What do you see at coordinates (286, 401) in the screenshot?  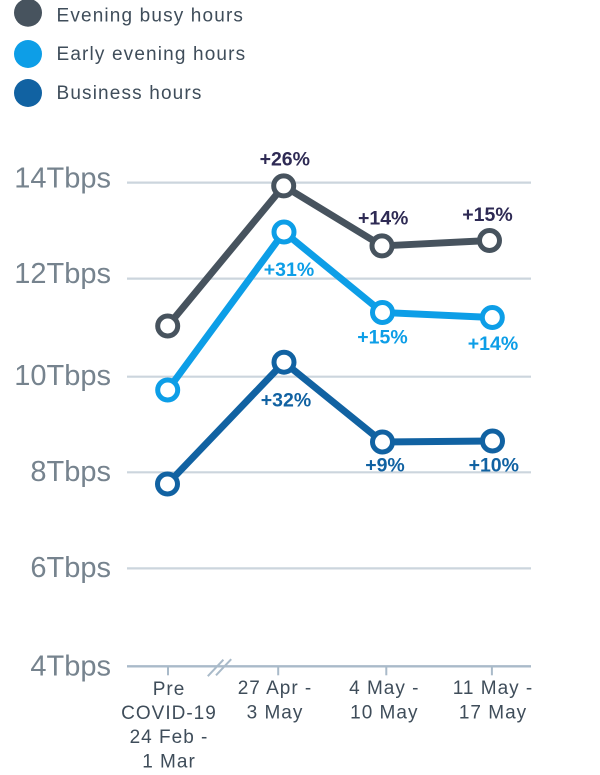 I see `svg-text: +32%` at bounding box center [286, 401].